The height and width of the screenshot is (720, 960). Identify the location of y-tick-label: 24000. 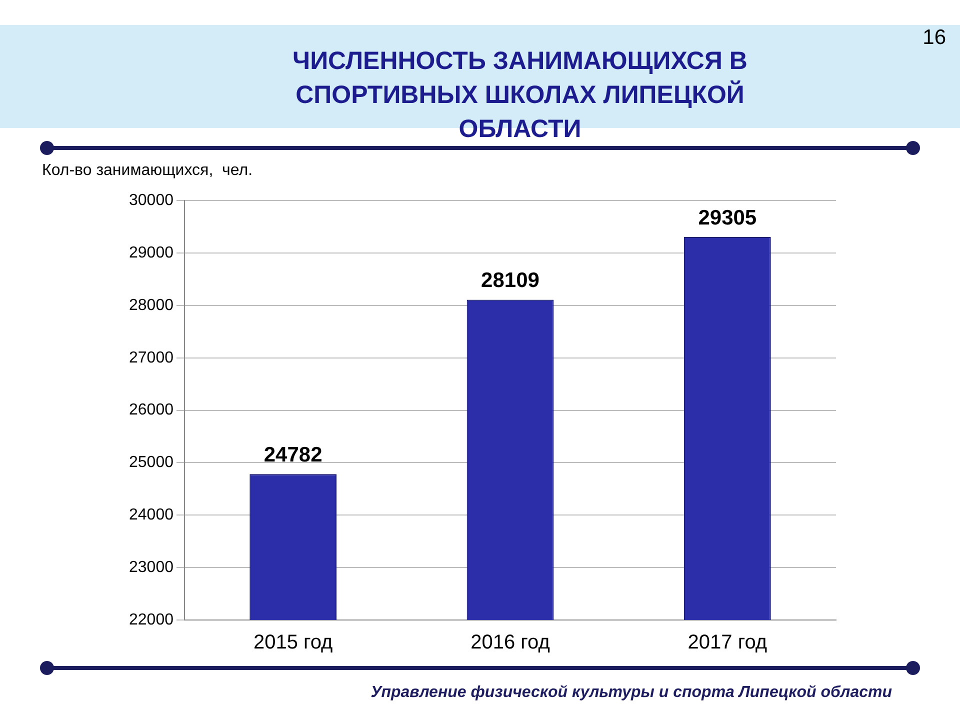
(151, 515).